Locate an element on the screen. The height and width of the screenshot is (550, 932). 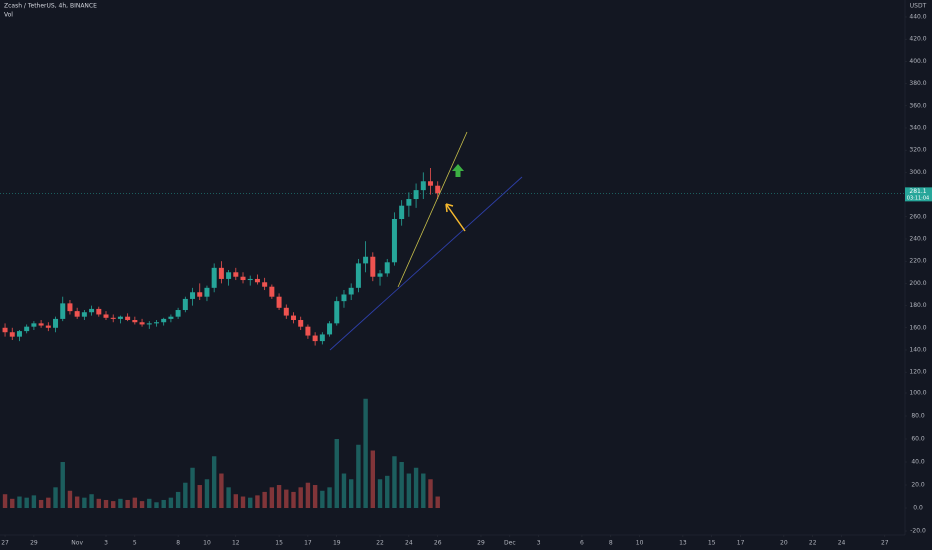
y-tick-label: 340.0 is located at coordinates (917, 127).